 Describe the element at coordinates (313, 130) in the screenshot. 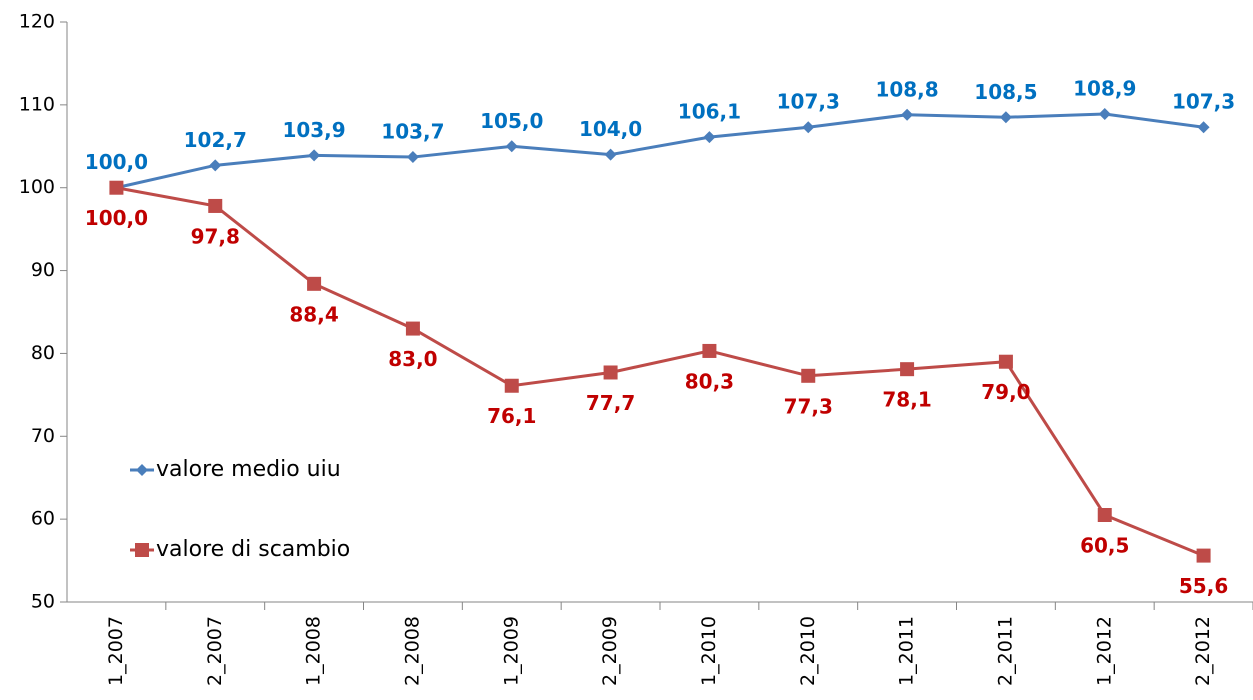

I see `data-label: 103,9` at that location.